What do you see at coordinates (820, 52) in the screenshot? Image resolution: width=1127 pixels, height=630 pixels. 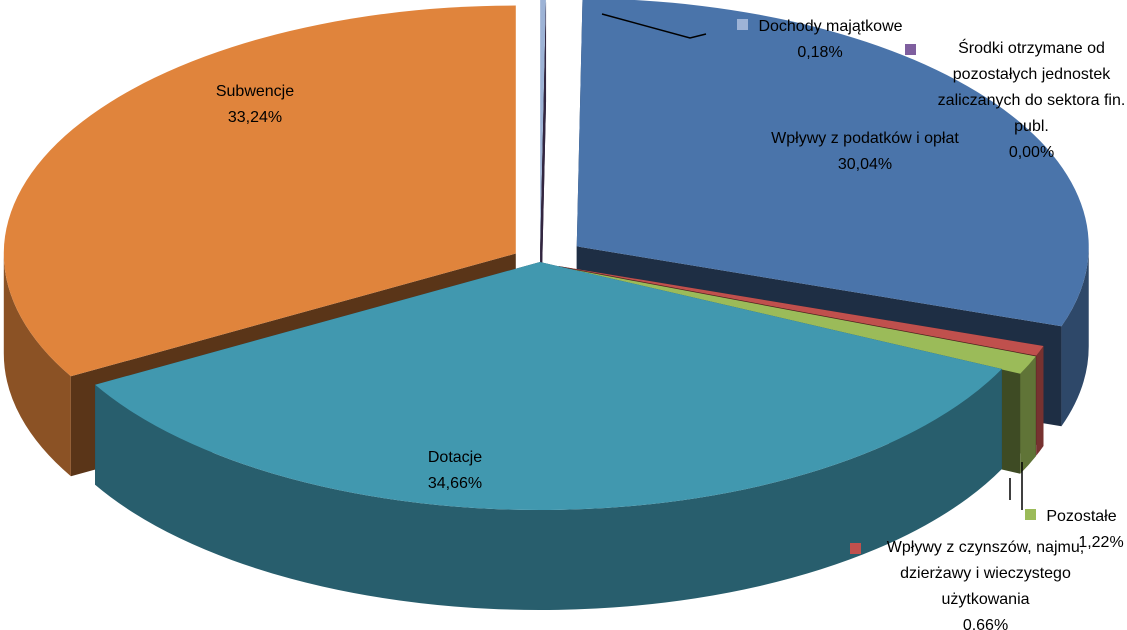 I see `label-value: 0,18%` at bounding box center [820, 52].